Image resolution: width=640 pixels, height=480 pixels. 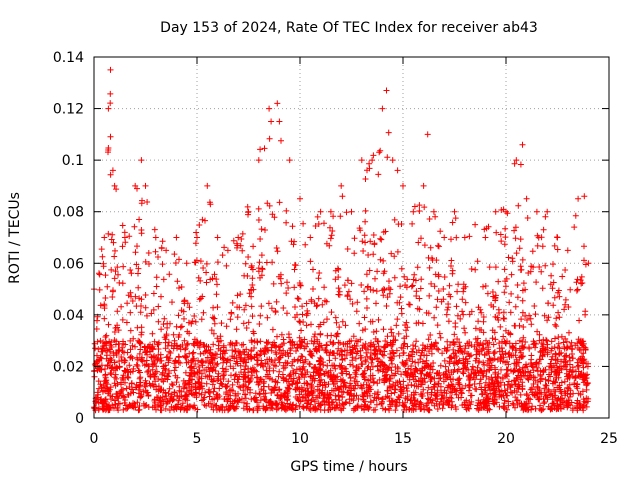 I want to click on y-axis-label: ROTI / TECUs, so click(x=15, y=238).